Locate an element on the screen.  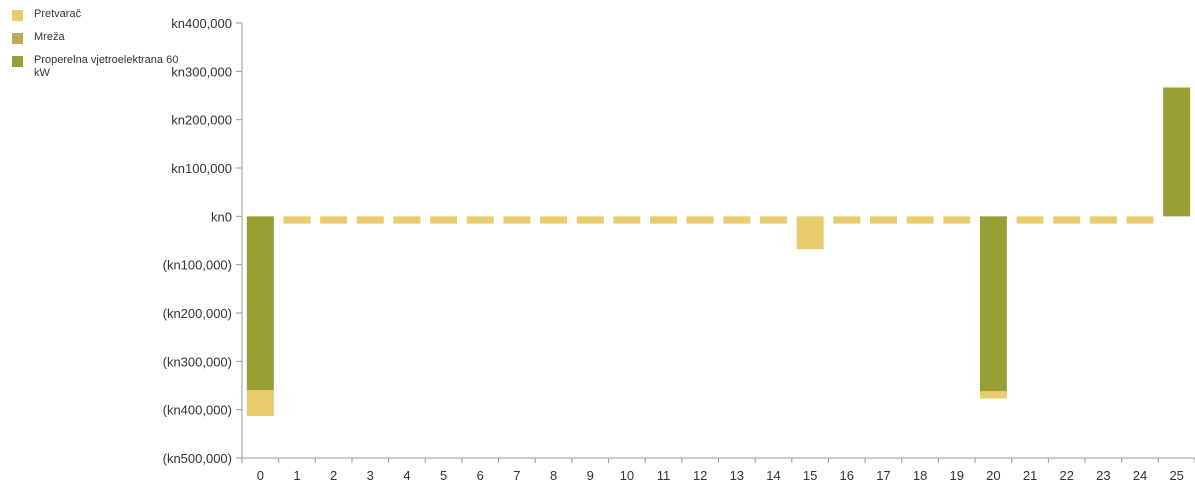
y-tick-label: (kn400,000) is located at coordinates (197, 410).